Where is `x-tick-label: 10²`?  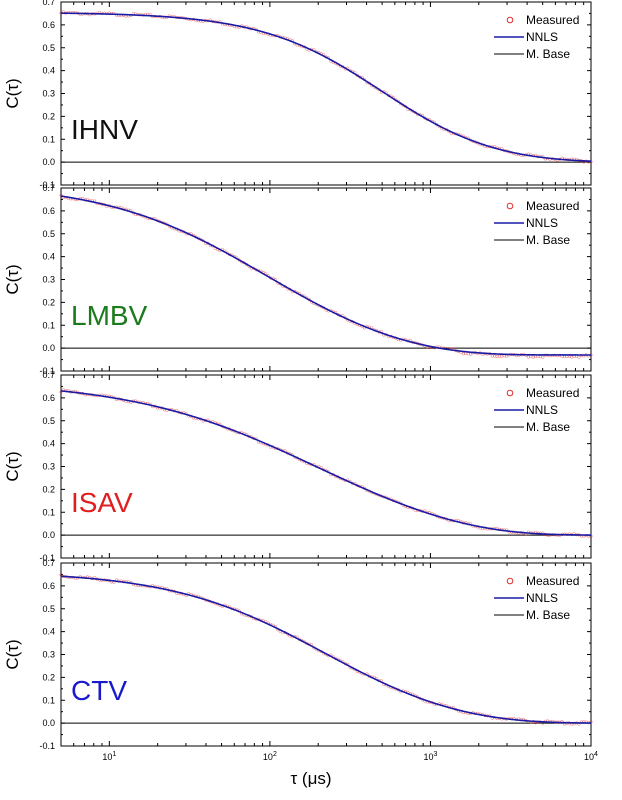
x-tick-label: 10² is located at coordinates (270, 756).